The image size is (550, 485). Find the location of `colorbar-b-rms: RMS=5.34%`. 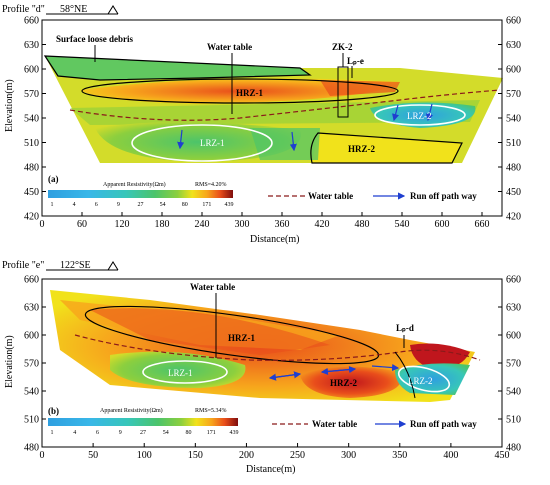

colorbar-b-rms: RMS=5.34% is located at coordinates (211, 411).